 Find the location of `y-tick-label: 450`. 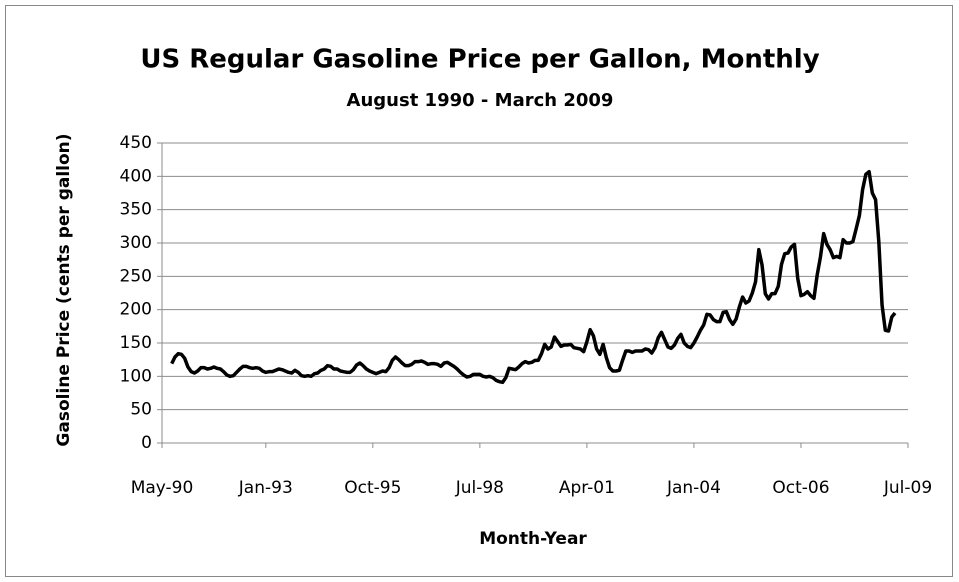

y-tick-label: 450 is located at coordinates (136, 143).